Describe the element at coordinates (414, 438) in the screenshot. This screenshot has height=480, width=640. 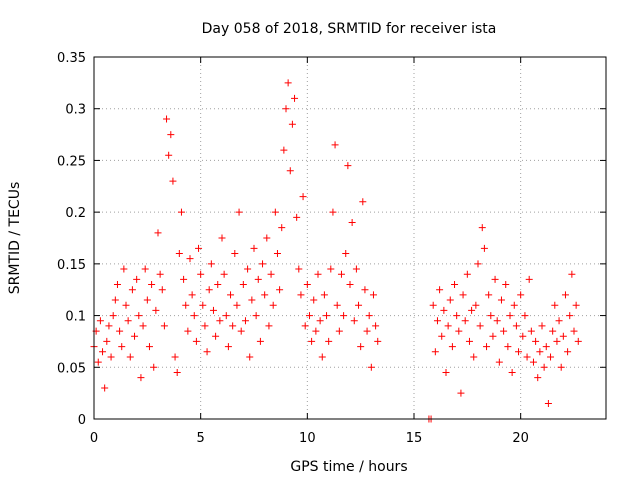
I see `x-tick-label: 15` at that location.